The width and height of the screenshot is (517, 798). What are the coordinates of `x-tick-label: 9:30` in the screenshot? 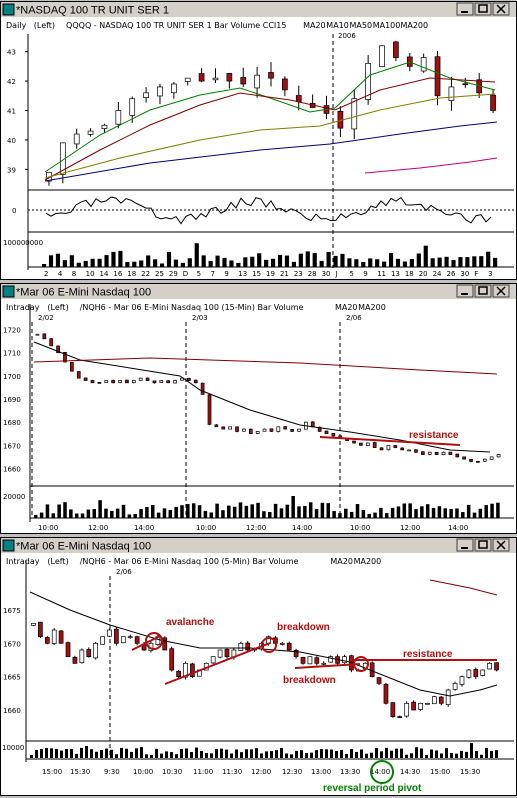 It's located at (112, 772).